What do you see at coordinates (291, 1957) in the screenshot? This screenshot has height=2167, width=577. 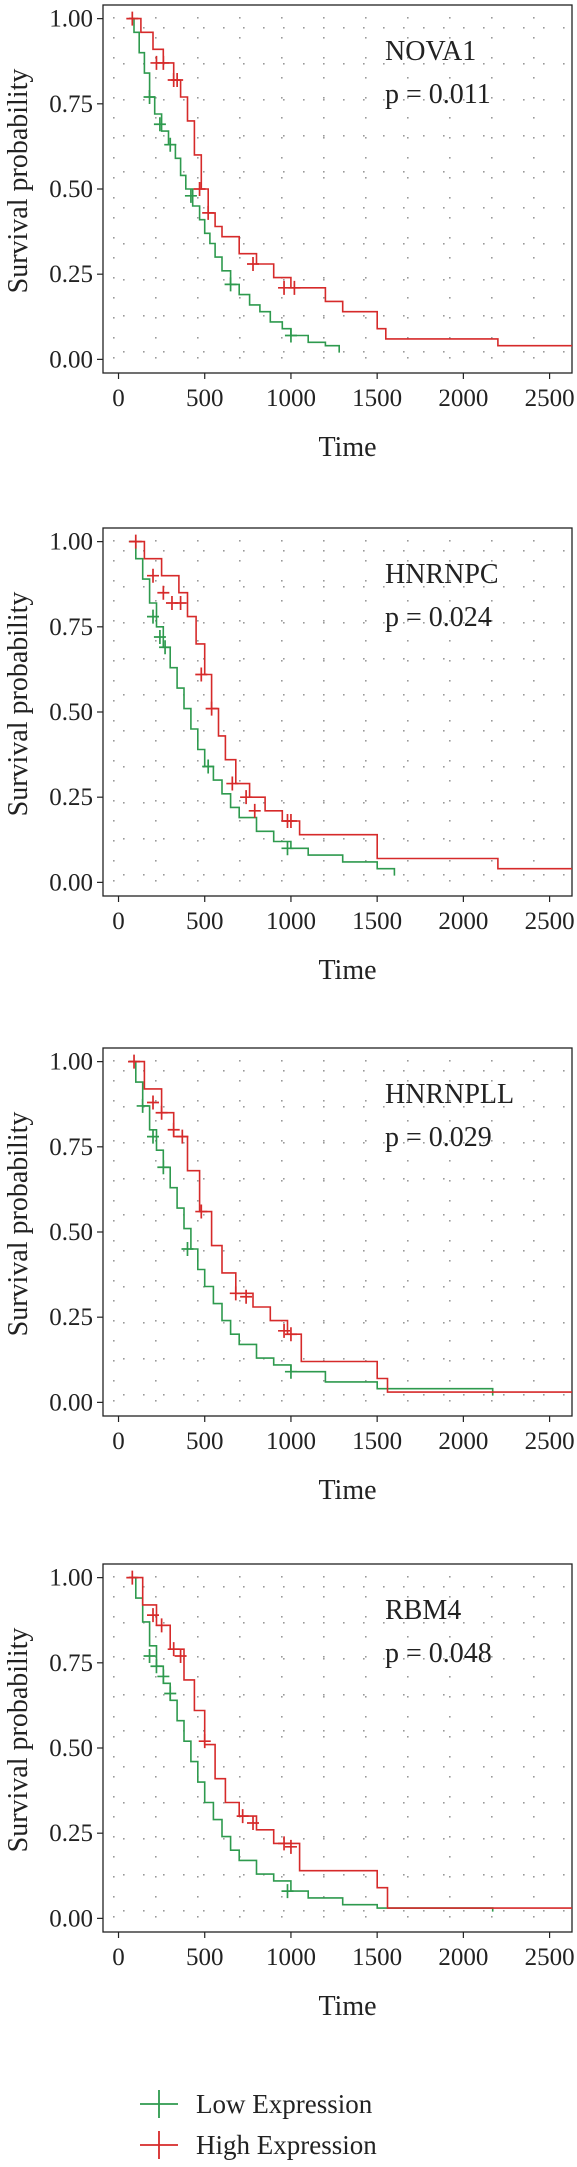 I see `x-tick-label: 1000` at bounding box center [291, 1957].